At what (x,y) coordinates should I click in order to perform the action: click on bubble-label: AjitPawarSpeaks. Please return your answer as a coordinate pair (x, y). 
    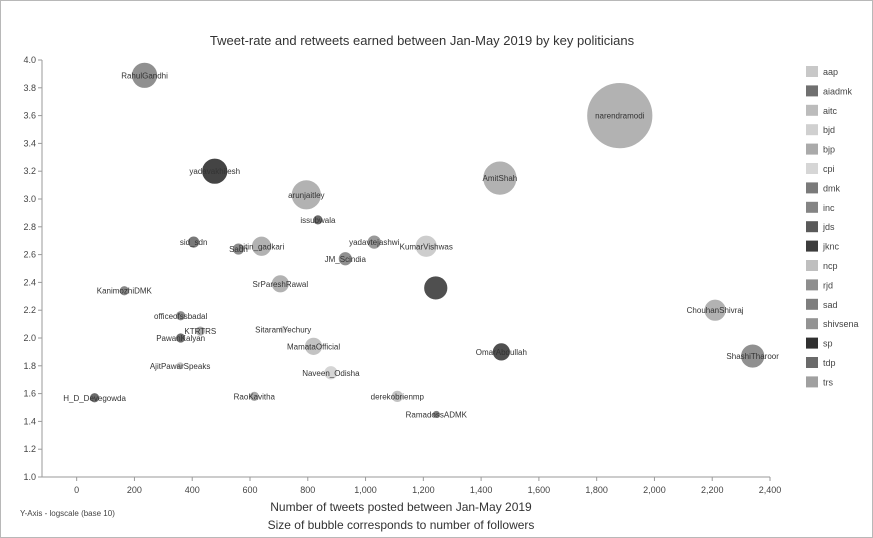
    Looking at the image, I should click on (180, 366).